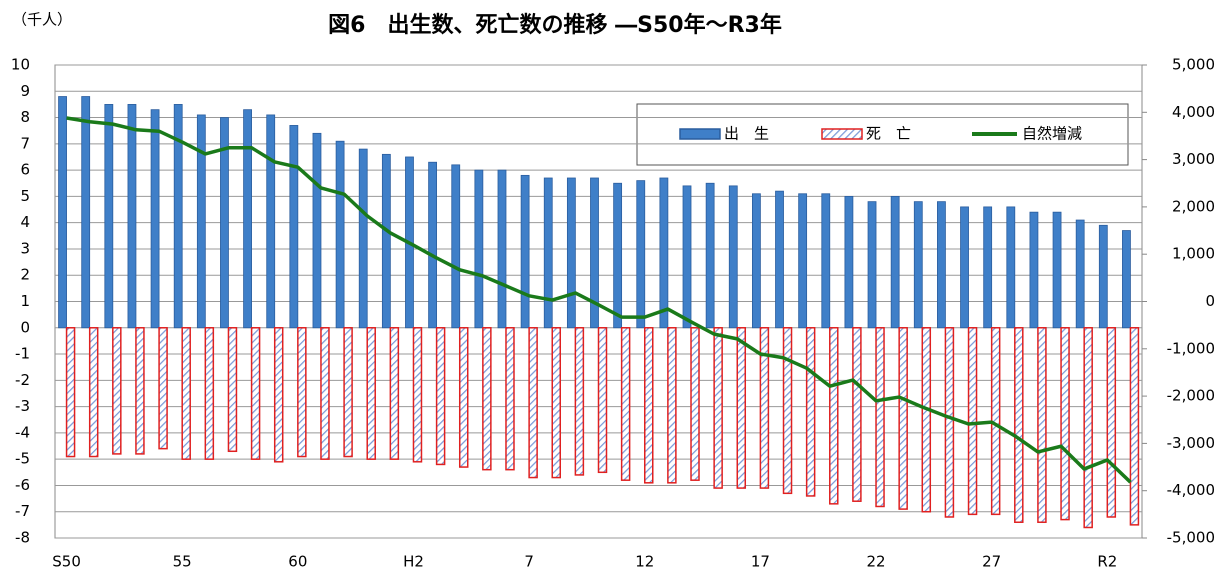  What do you see at coordinates (555, 25) in the screenshot?
I see `chart-title: 図6 出生数、死亡数の推移 ―S50年～R3年` at bounding box center [555, 25].